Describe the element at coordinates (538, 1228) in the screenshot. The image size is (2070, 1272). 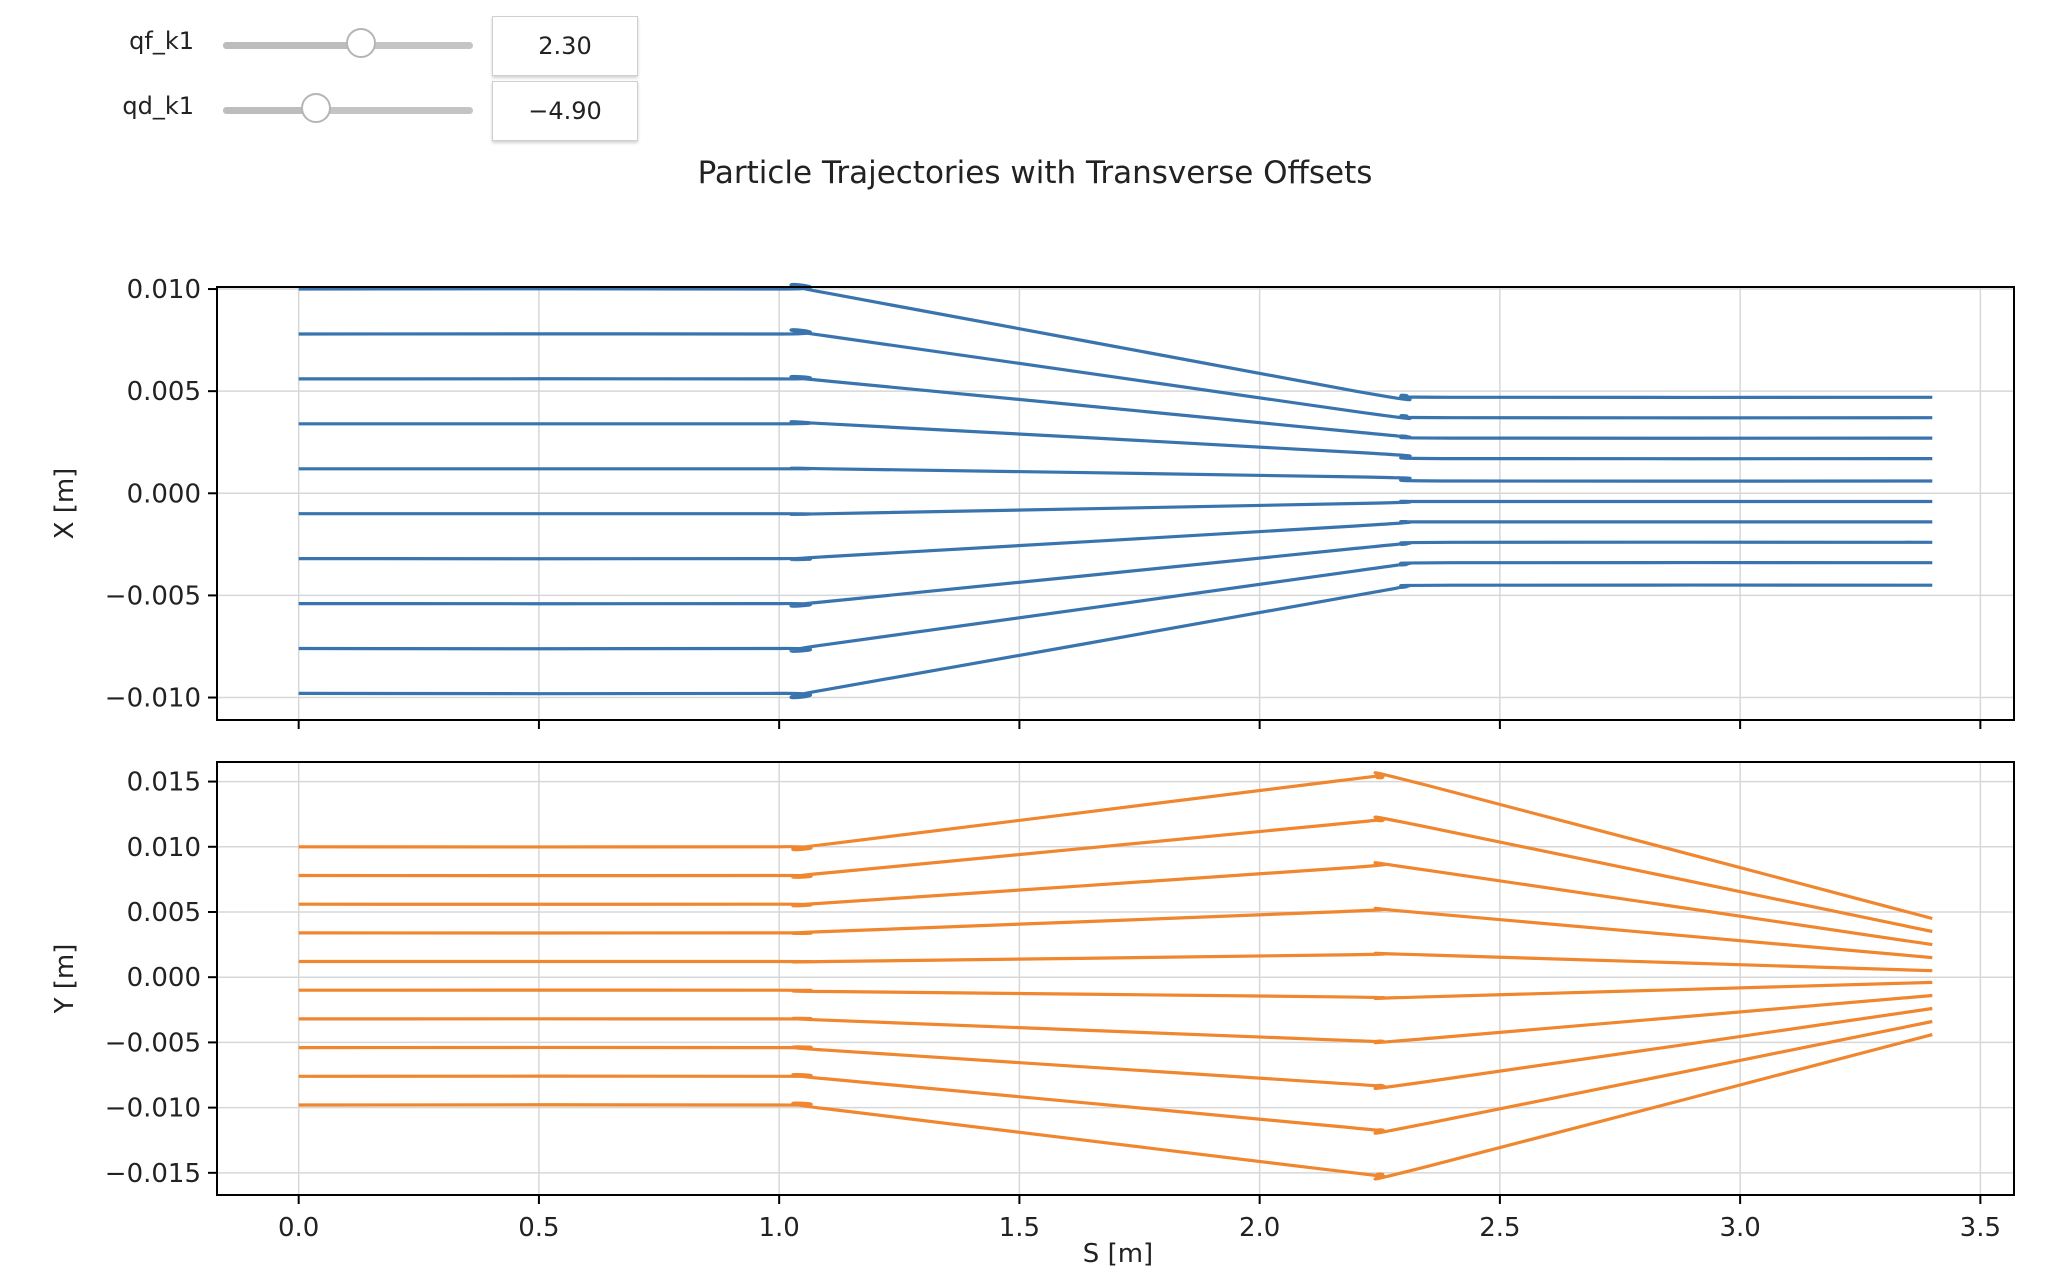
I see `xtick-label-1: 0.5` at that location.